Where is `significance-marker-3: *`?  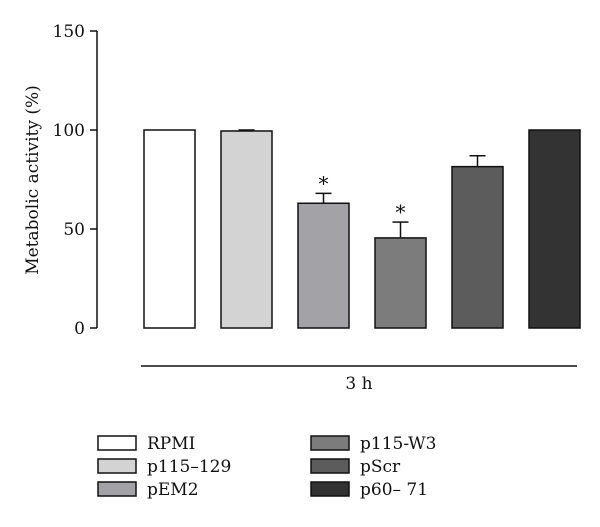 significance-marker-3: * is located at coordinates (401, 212).